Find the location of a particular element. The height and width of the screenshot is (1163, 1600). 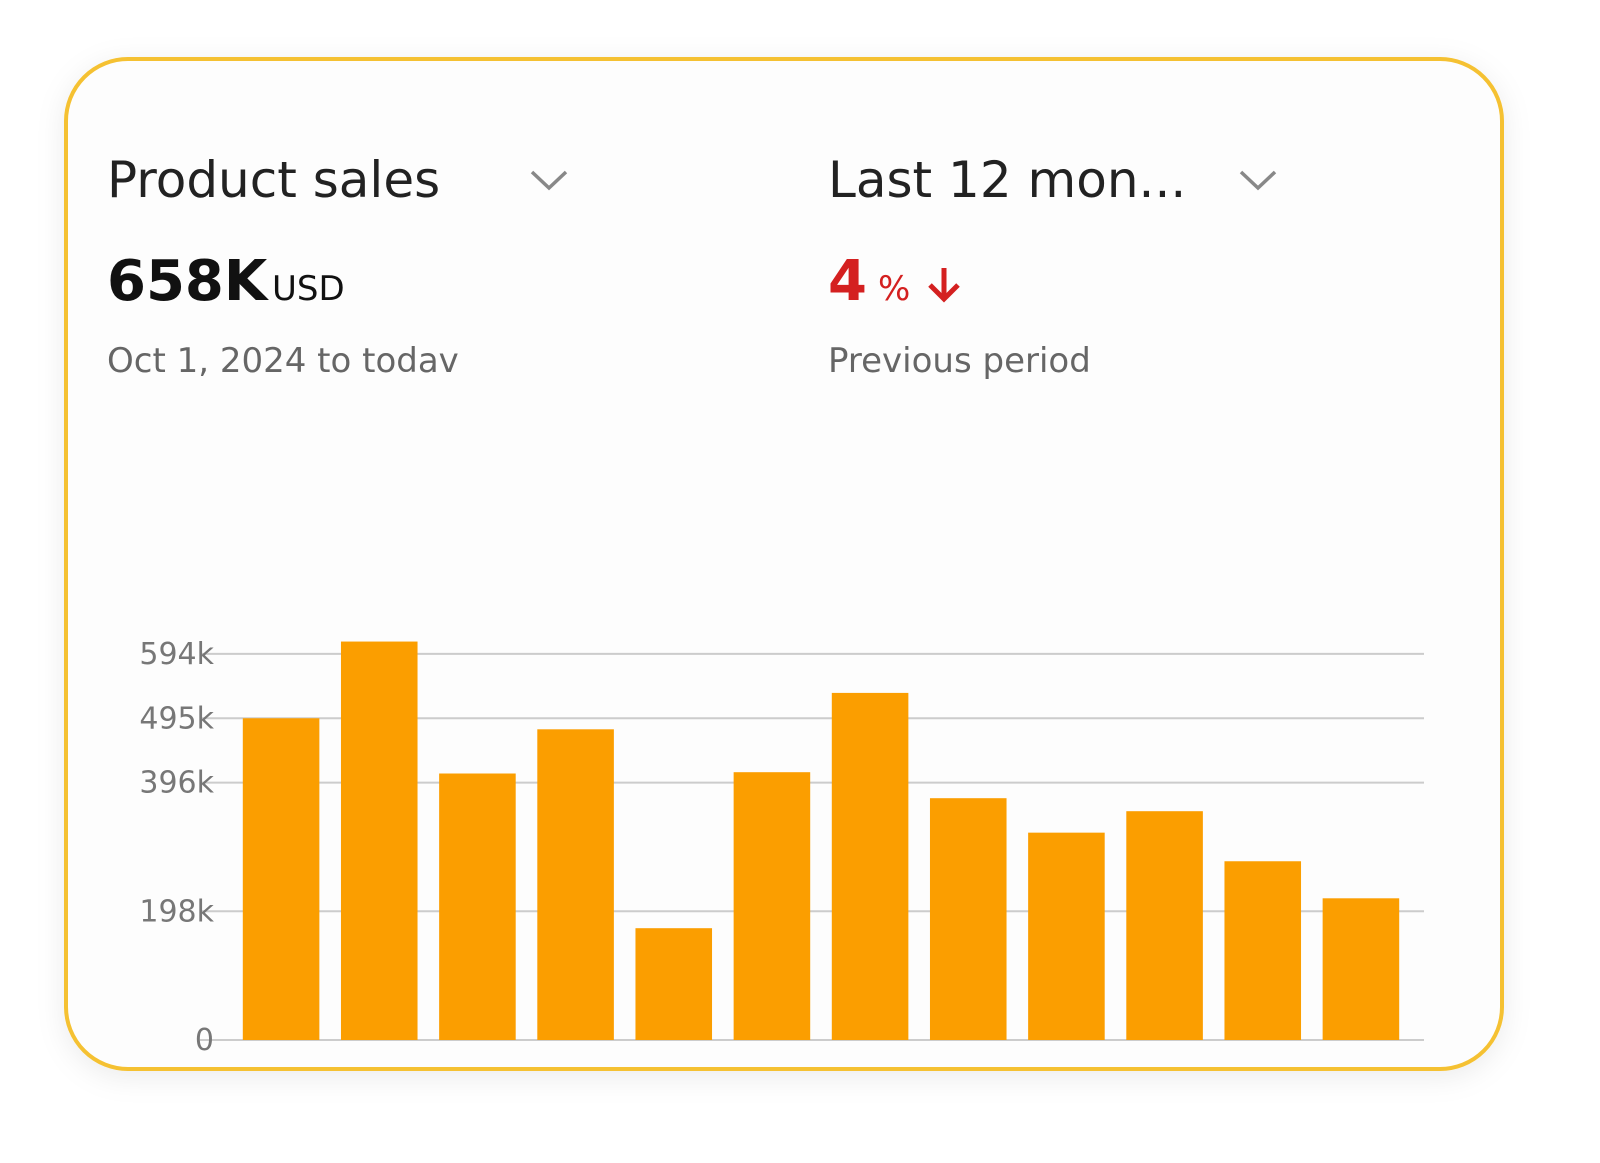

y-tick-label: 396k is located at coordinates (176, 783).